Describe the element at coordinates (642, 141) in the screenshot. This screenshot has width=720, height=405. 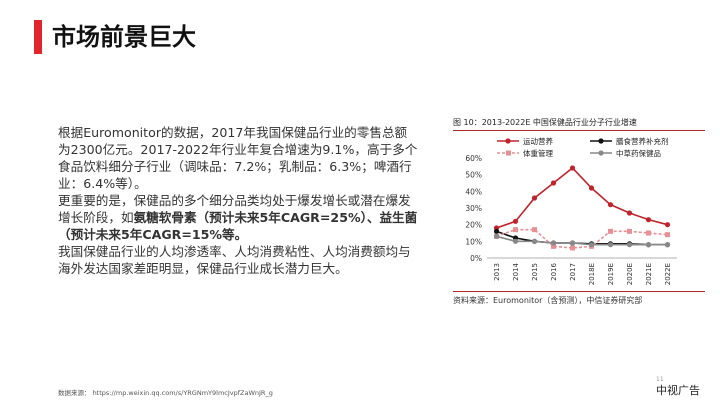
I see `legend-label-1: 膳食营养补充剂` at that location.